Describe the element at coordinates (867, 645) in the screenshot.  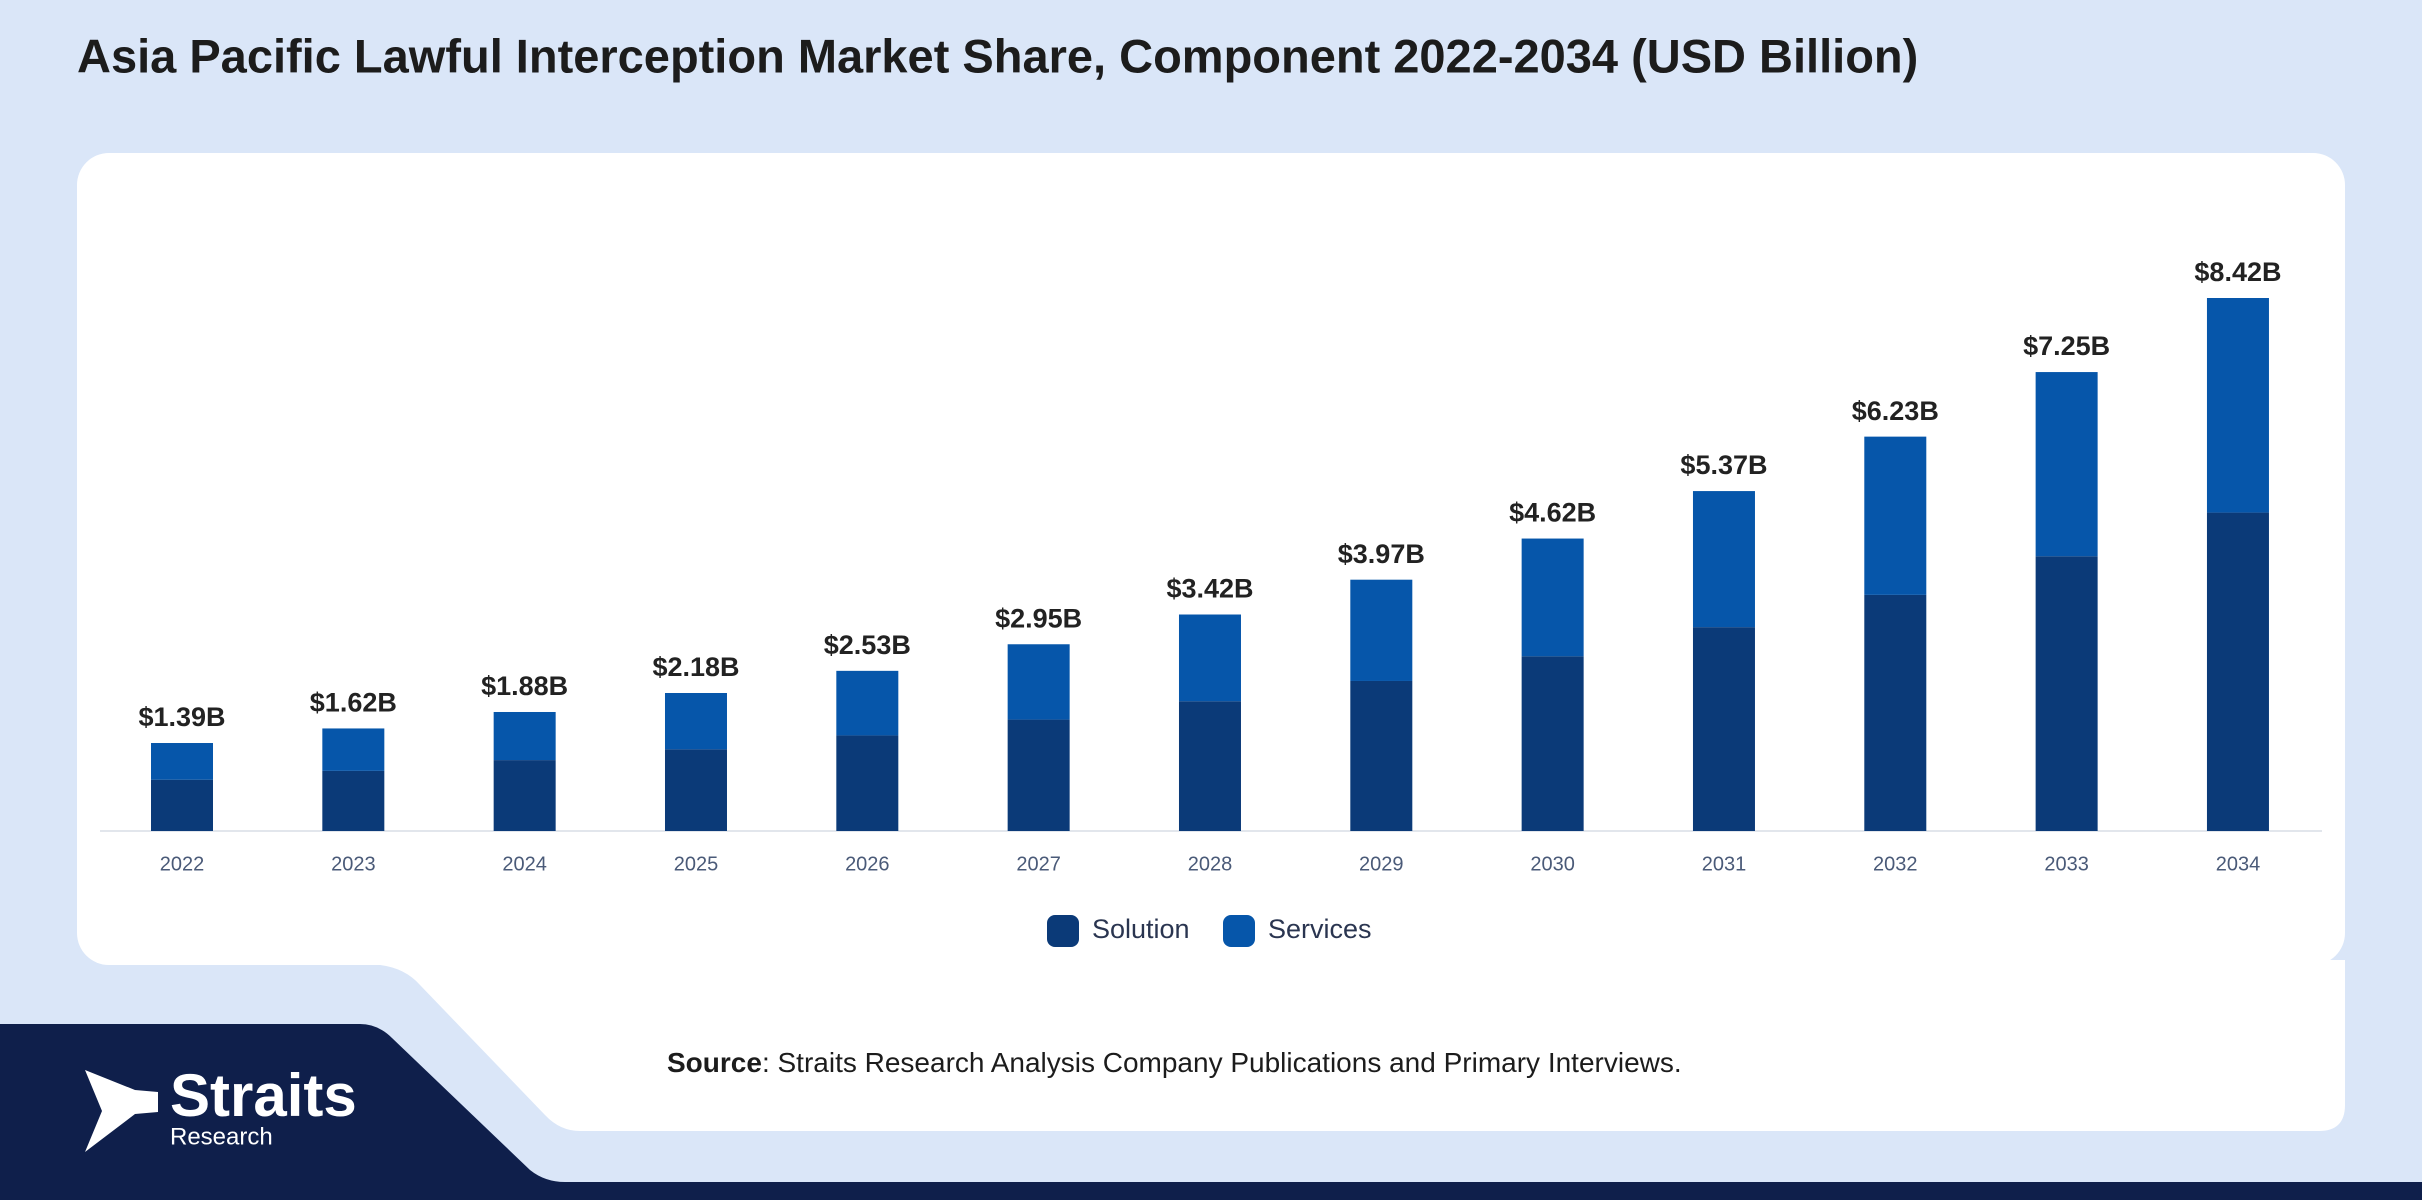
I see `total-label: $2.53B` at that location.